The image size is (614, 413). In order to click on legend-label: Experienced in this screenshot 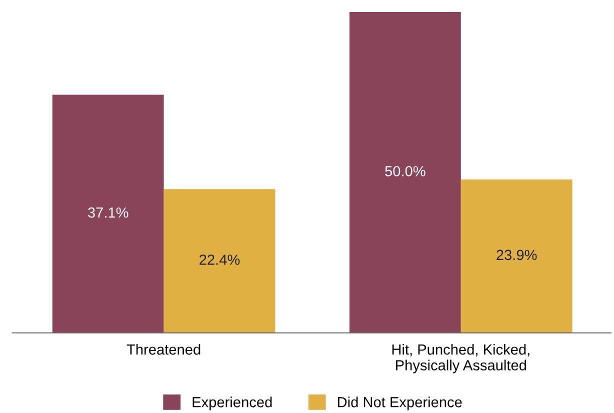, I will do `click(232, 403)`.